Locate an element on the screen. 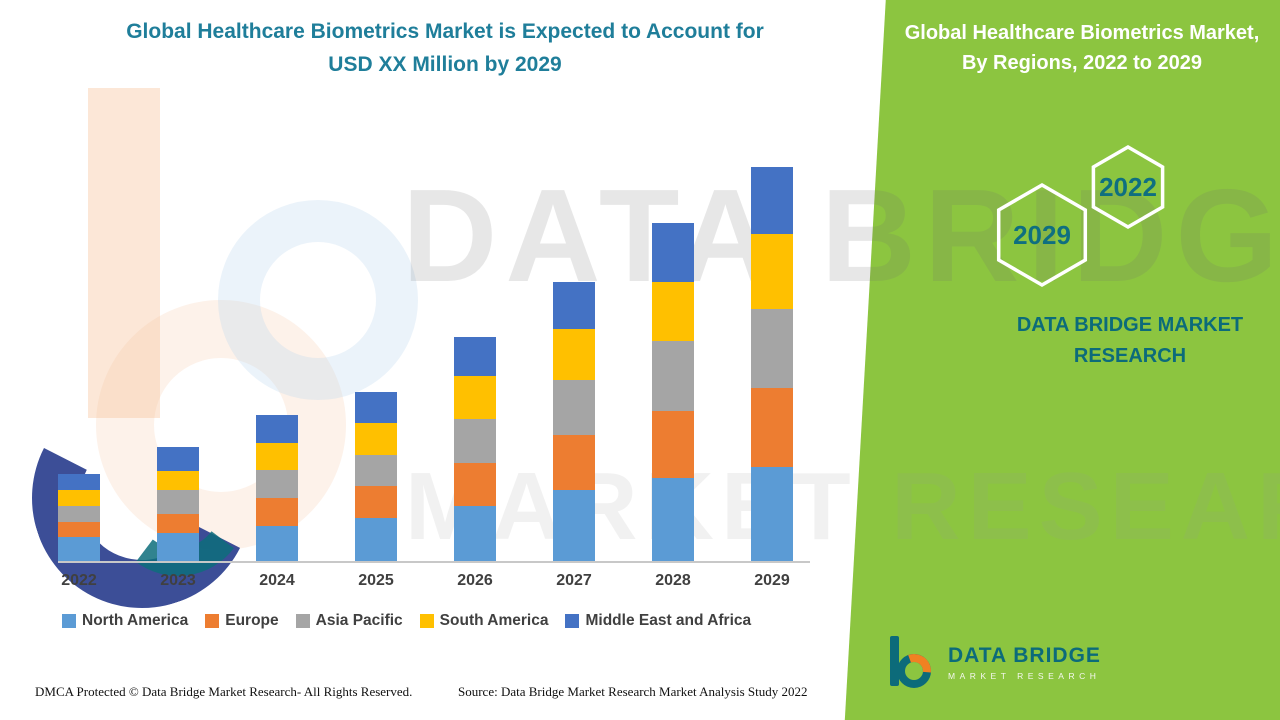  legend-item-europe: Europe is located at coordinates (242, 621).